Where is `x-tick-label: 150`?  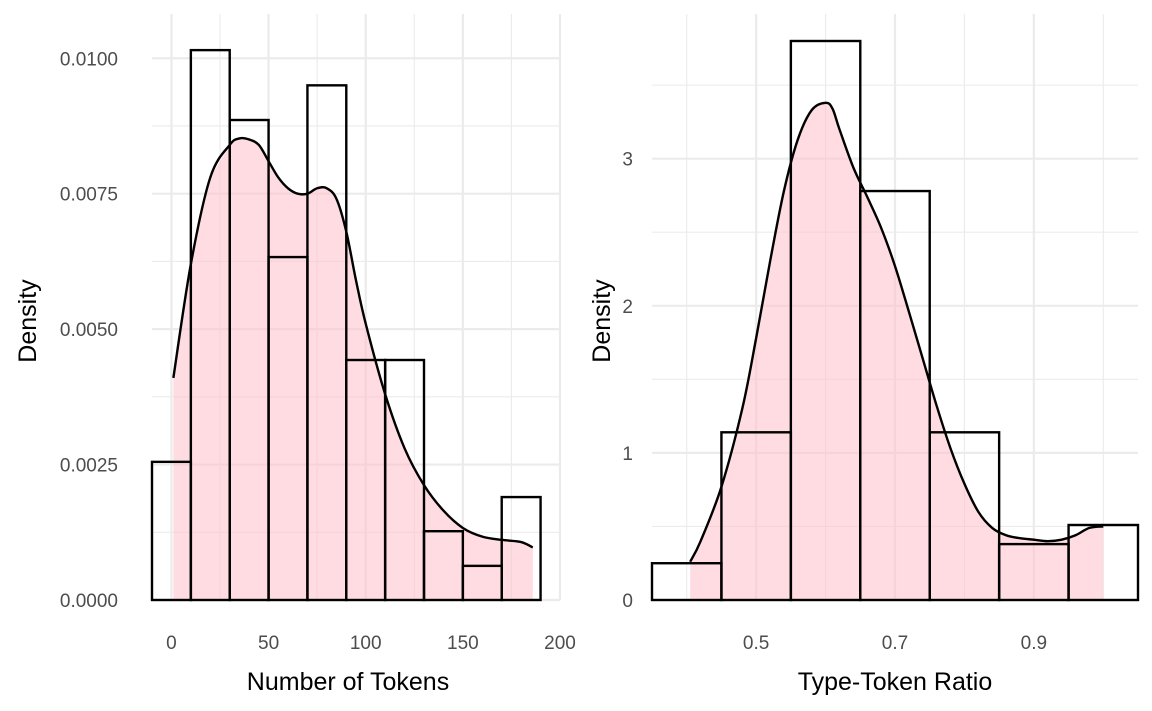 x-tick-label: 150 is located at coordinates (463, 643).